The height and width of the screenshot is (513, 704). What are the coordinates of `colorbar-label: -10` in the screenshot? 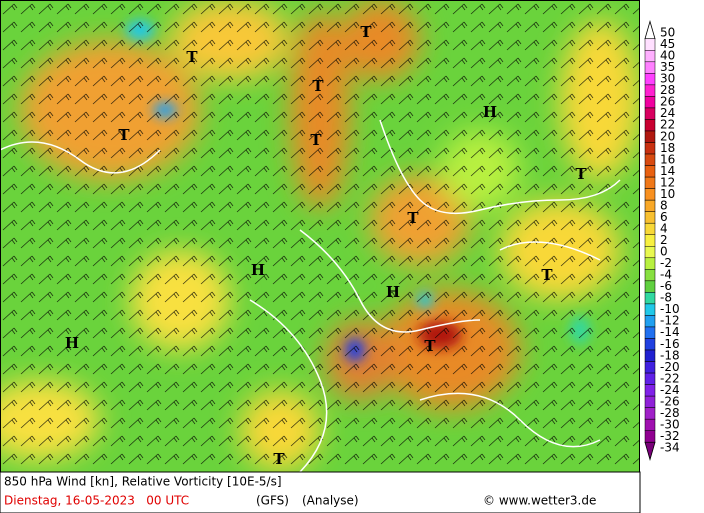 It's located at (670, 309).